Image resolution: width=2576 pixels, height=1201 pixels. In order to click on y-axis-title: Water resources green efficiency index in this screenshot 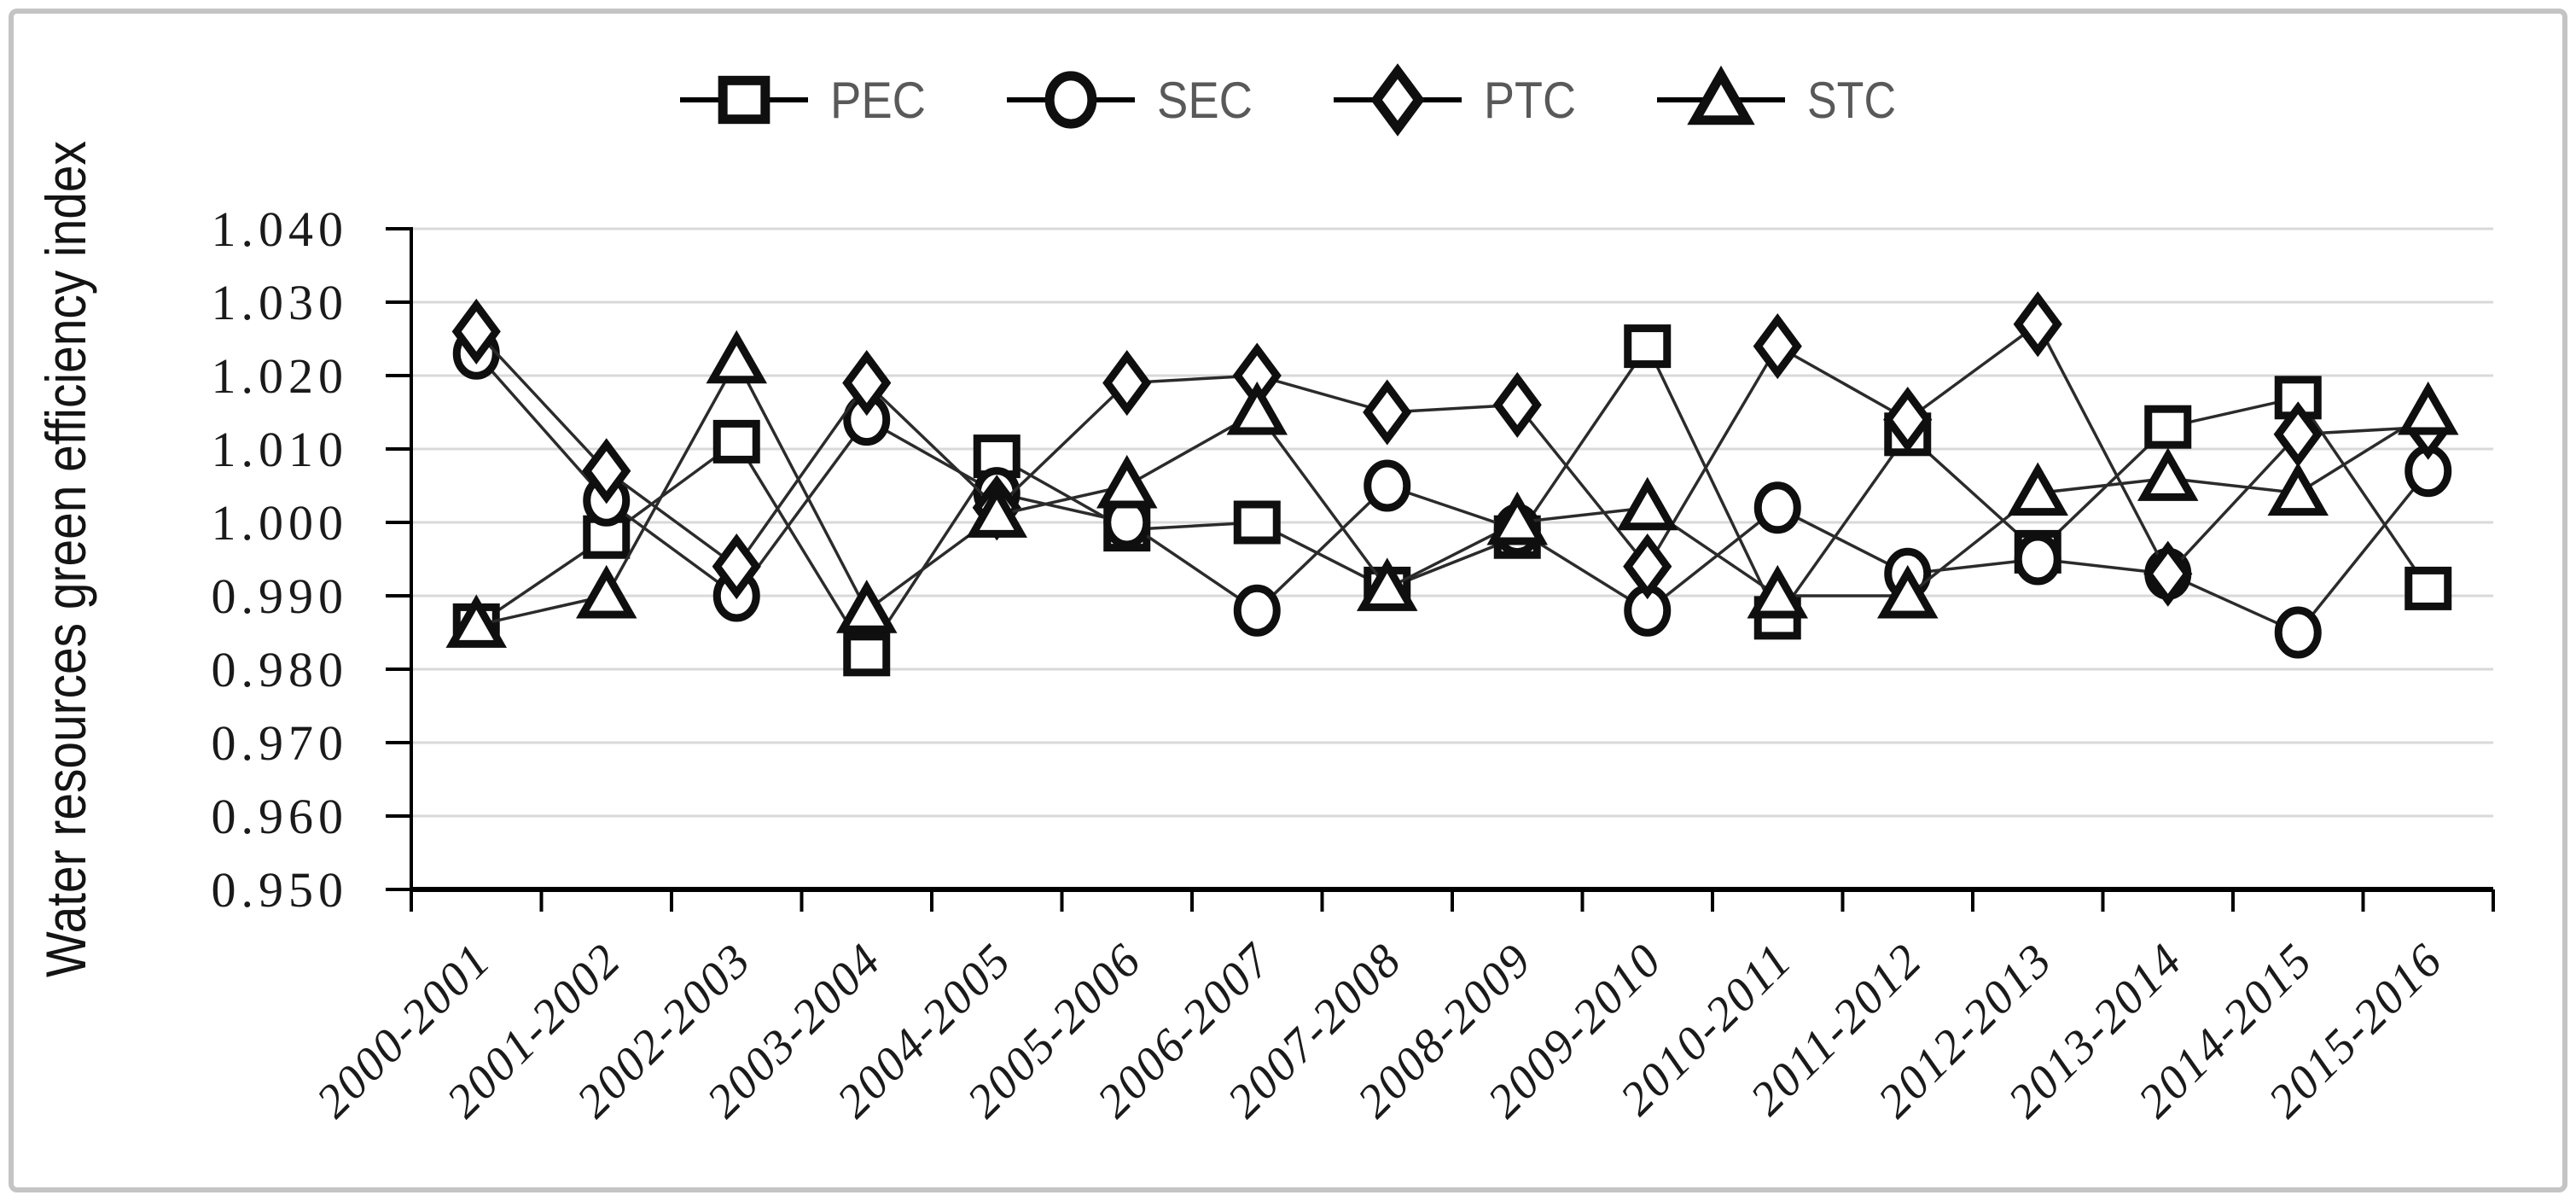, I will do `click(65, 559)`.